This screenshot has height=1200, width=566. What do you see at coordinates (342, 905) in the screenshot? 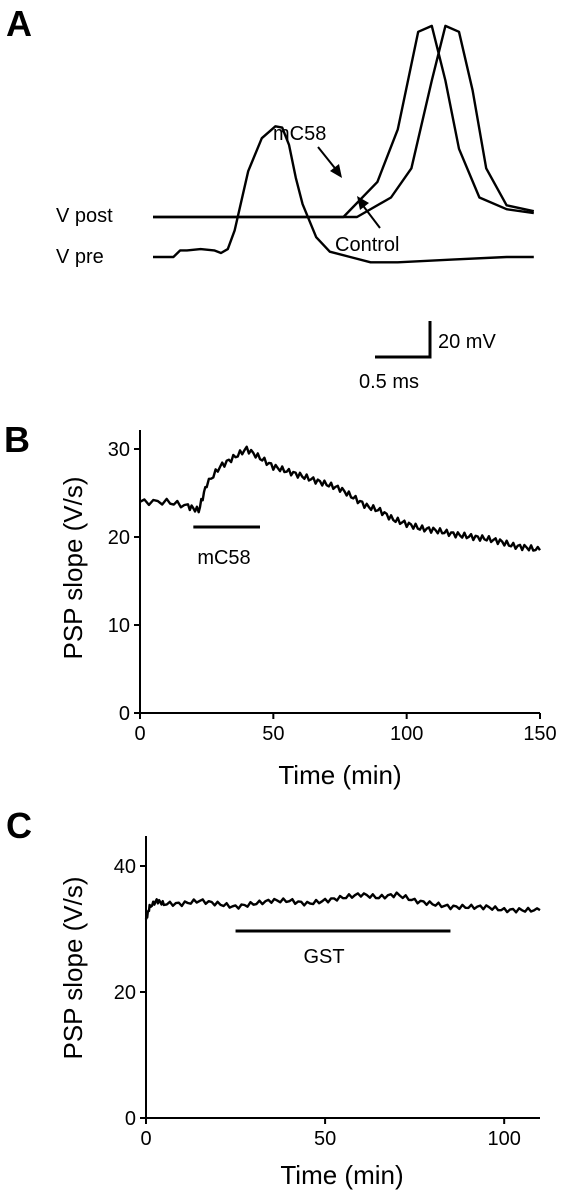
I see `panel-c-series-line` at bounding box center [342, 905].